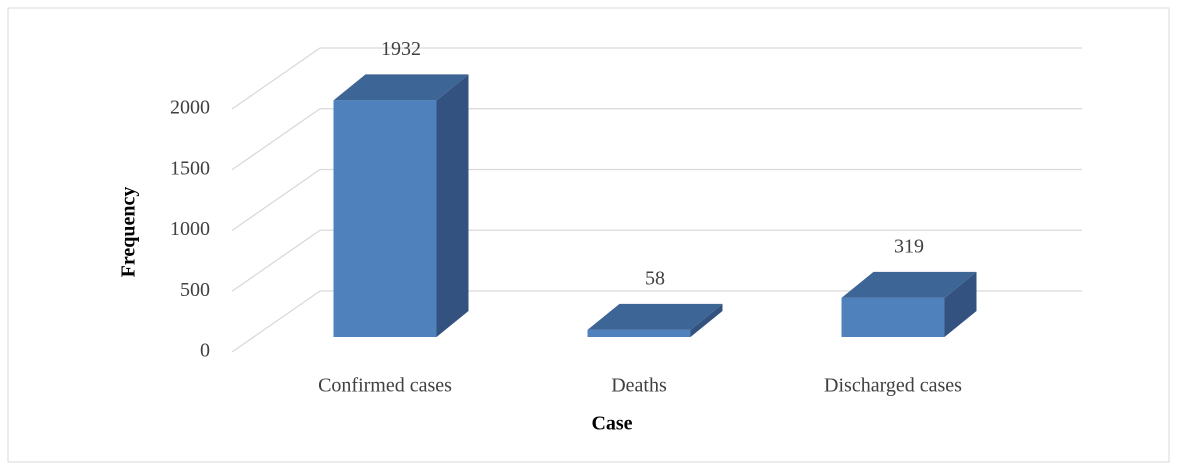  I want to click on x-tick-label: Confirmed cases, so click(385, 386).